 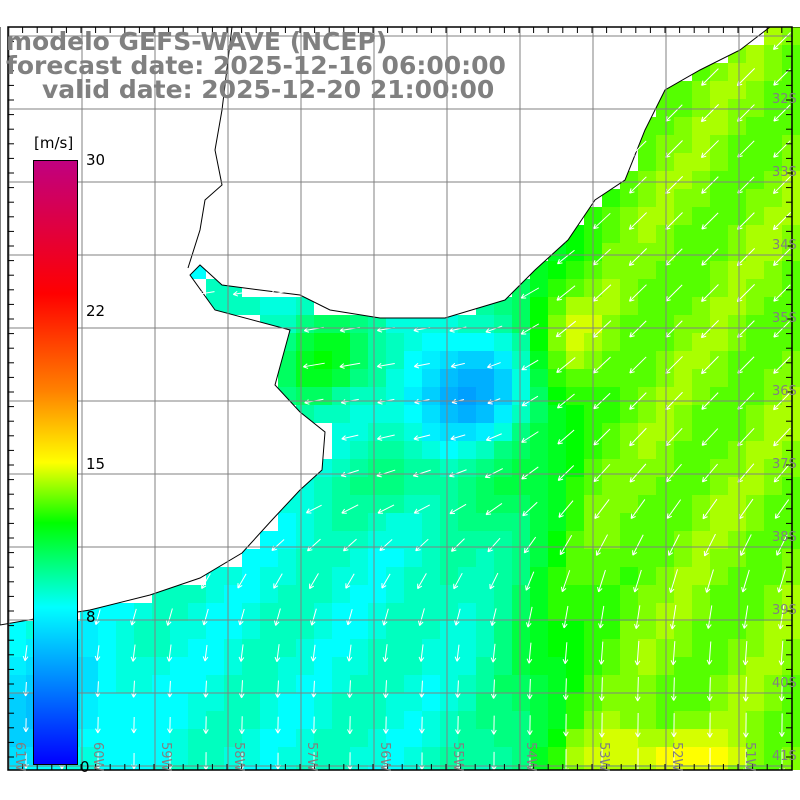 What do you see at coordinates (784, 610) in the screenshot?
I see `latitude-label: 39S` at bounding box center [784, 610].